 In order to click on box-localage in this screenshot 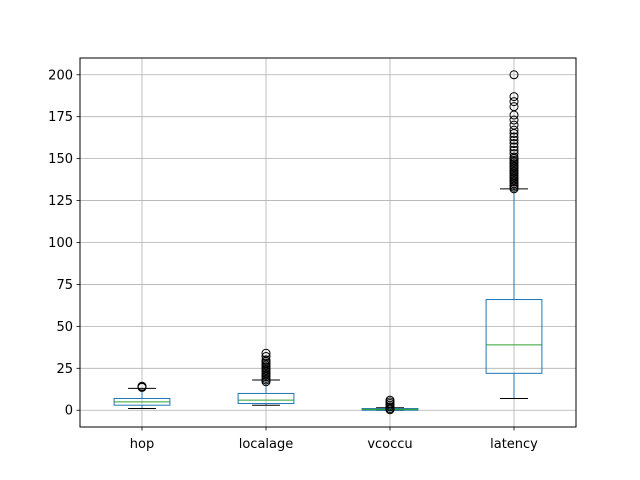, I will do `click(266, 377)`.